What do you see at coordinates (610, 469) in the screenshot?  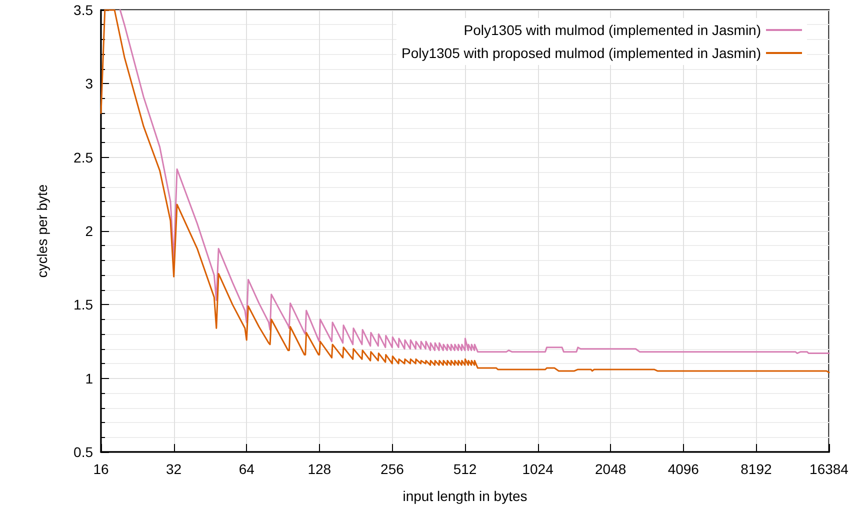 I see `x-tick-label: 2048` at bounding box center [610, 469].